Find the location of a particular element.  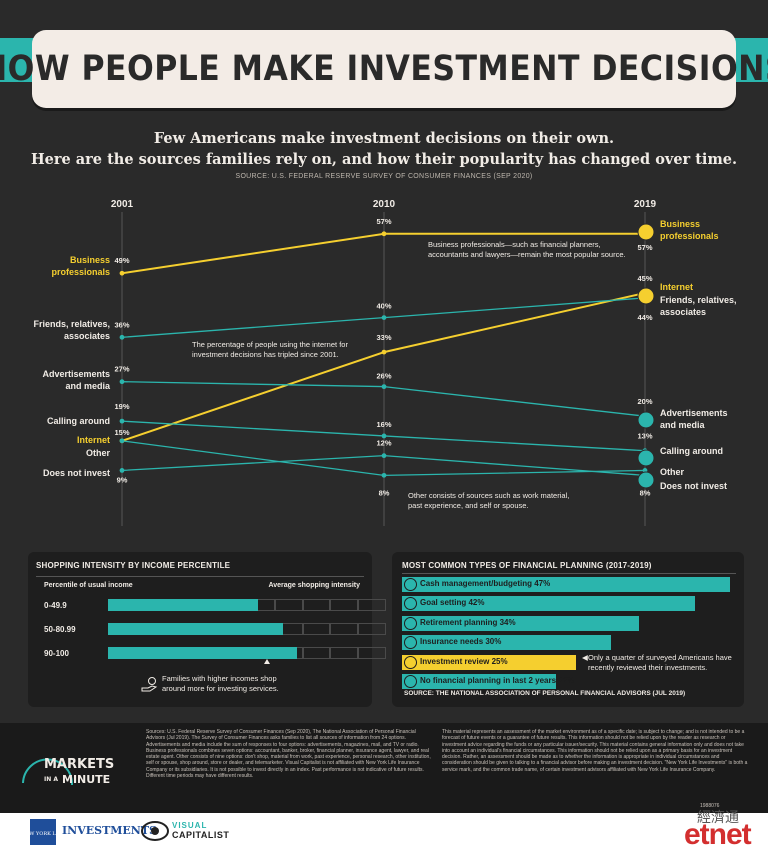

category-label-right: professionals is located at coordinates (689, 236).